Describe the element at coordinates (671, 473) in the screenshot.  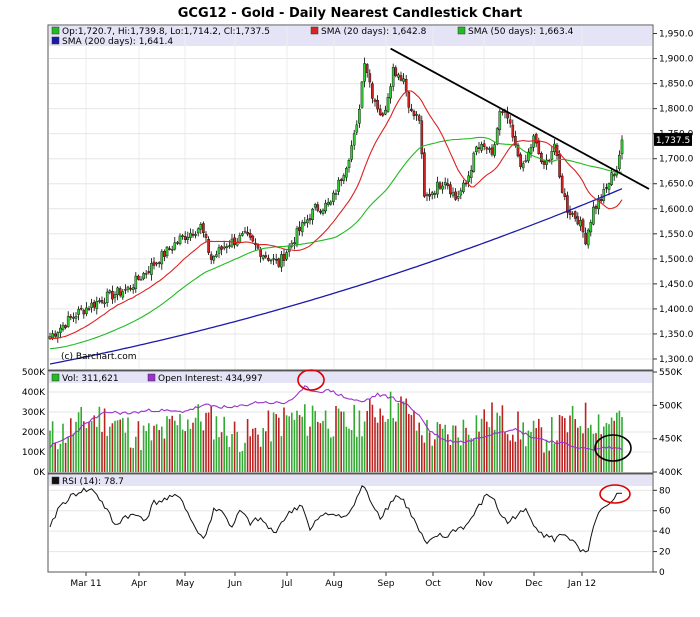
I see `oi-right-tick-label: 400K` at that location.